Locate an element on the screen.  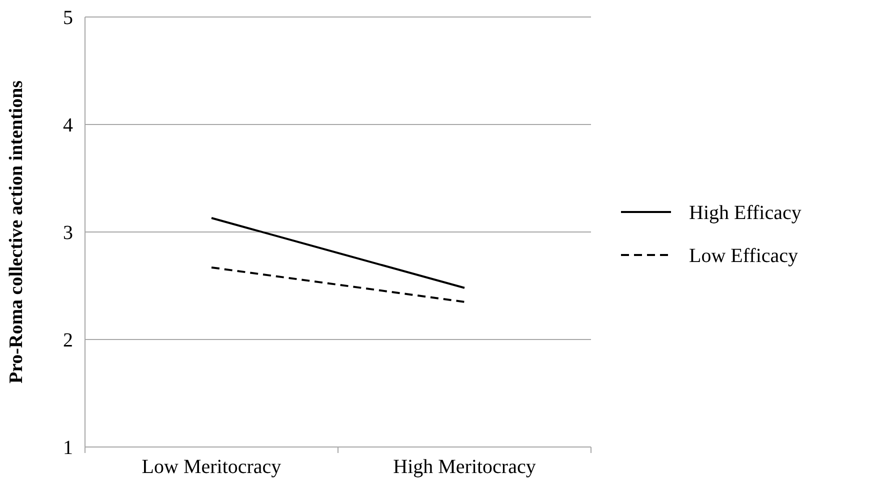
legend-label: Low Efficacy is located at coordinates (743, 256).